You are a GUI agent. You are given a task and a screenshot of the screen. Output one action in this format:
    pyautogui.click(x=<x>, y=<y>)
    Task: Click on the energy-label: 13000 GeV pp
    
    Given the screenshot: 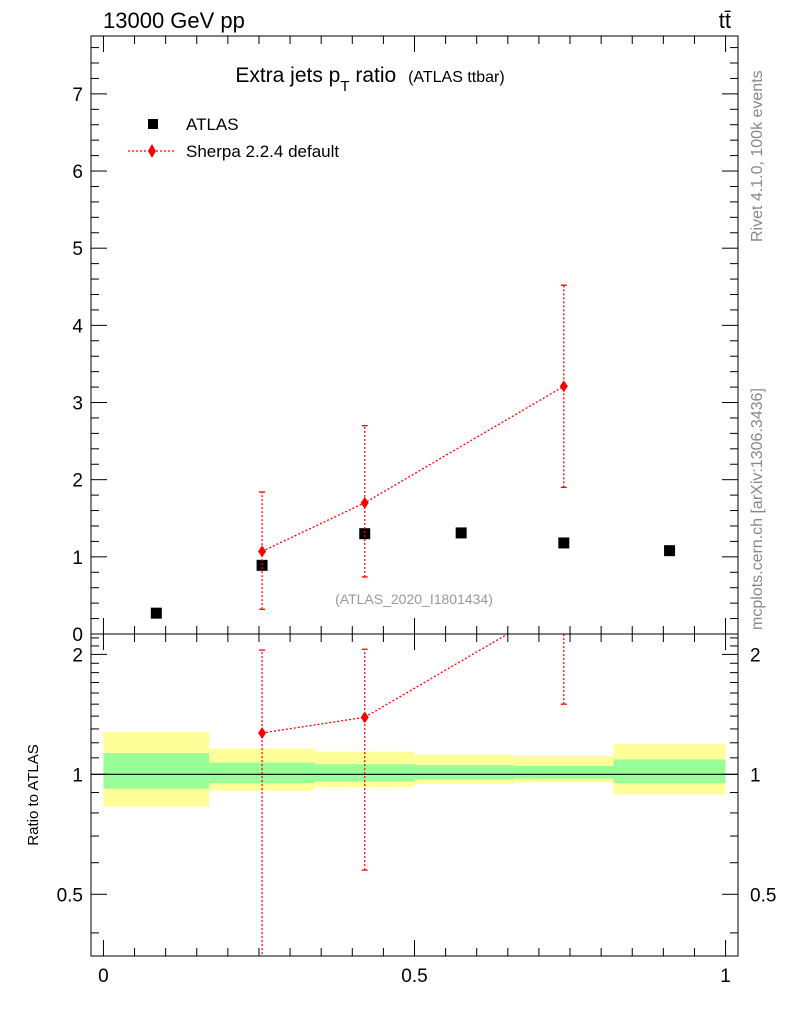 What is the action you would take?
    pyautogui.click(x=174, y=20)
    